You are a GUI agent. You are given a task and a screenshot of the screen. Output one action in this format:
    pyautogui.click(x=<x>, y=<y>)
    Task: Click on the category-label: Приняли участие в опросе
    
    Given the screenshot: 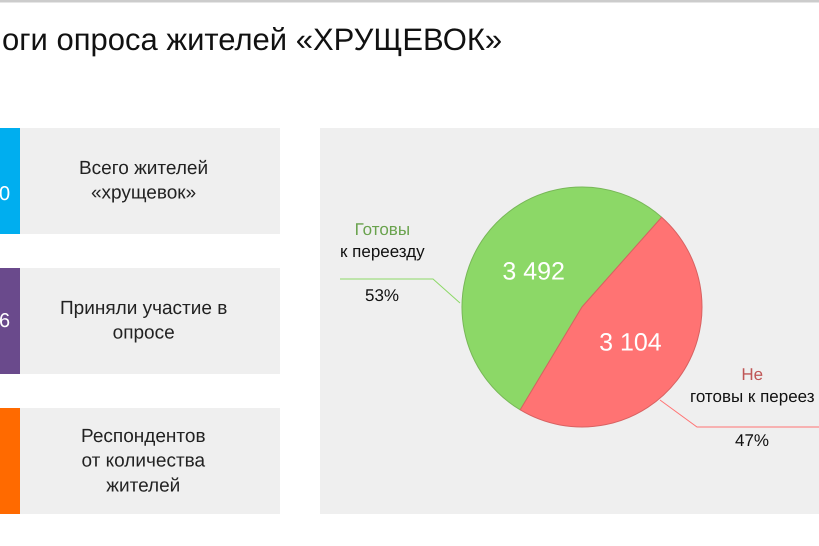 What is the action you would take?
    pyautogui.click(x=144, y=321)
    